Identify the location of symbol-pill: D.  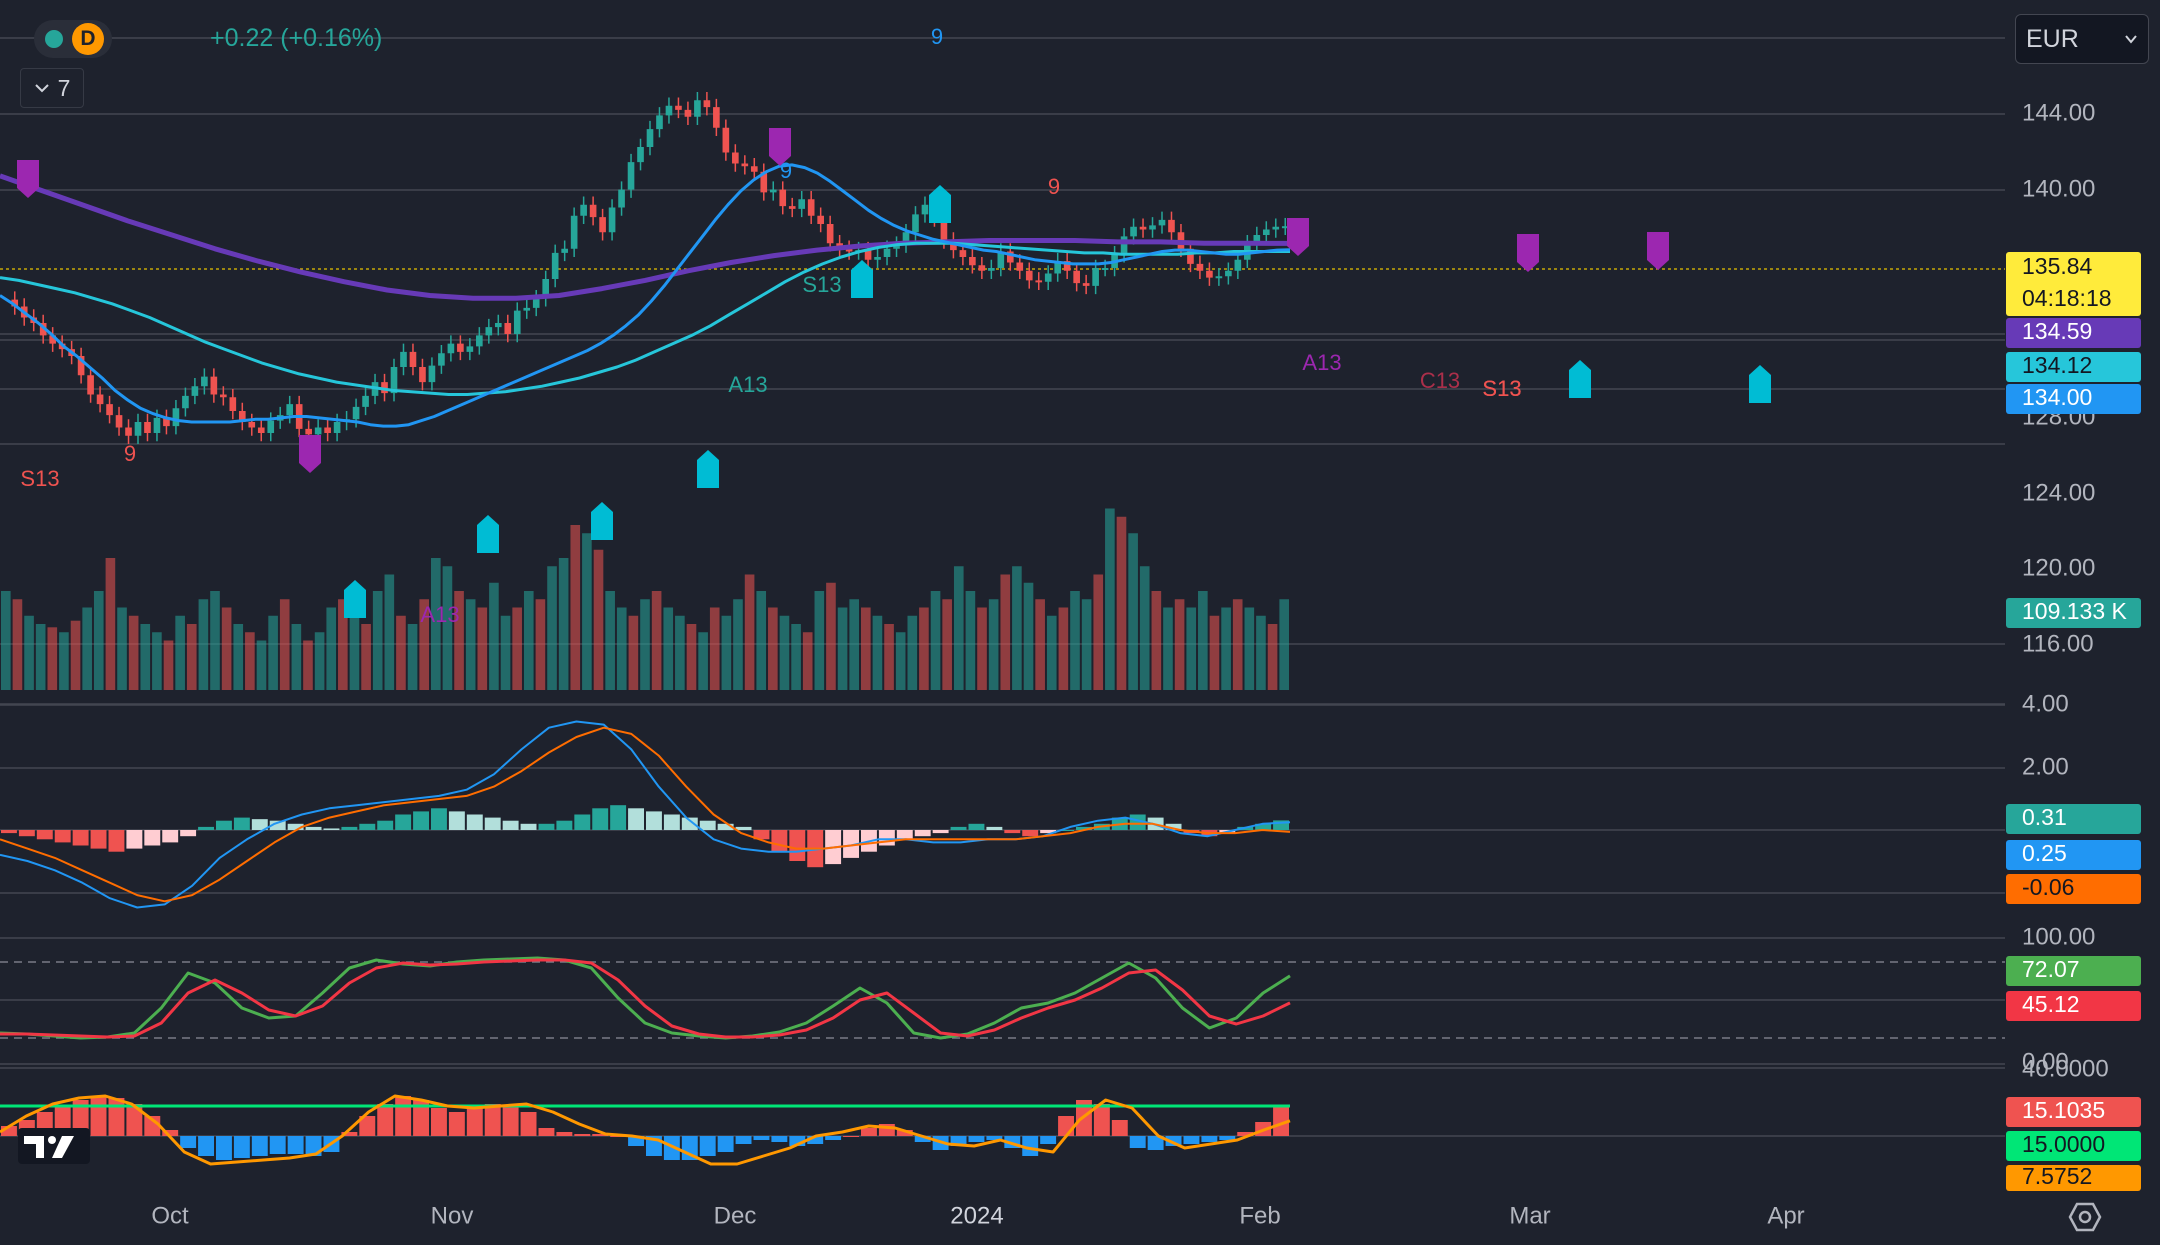
(73, 39).